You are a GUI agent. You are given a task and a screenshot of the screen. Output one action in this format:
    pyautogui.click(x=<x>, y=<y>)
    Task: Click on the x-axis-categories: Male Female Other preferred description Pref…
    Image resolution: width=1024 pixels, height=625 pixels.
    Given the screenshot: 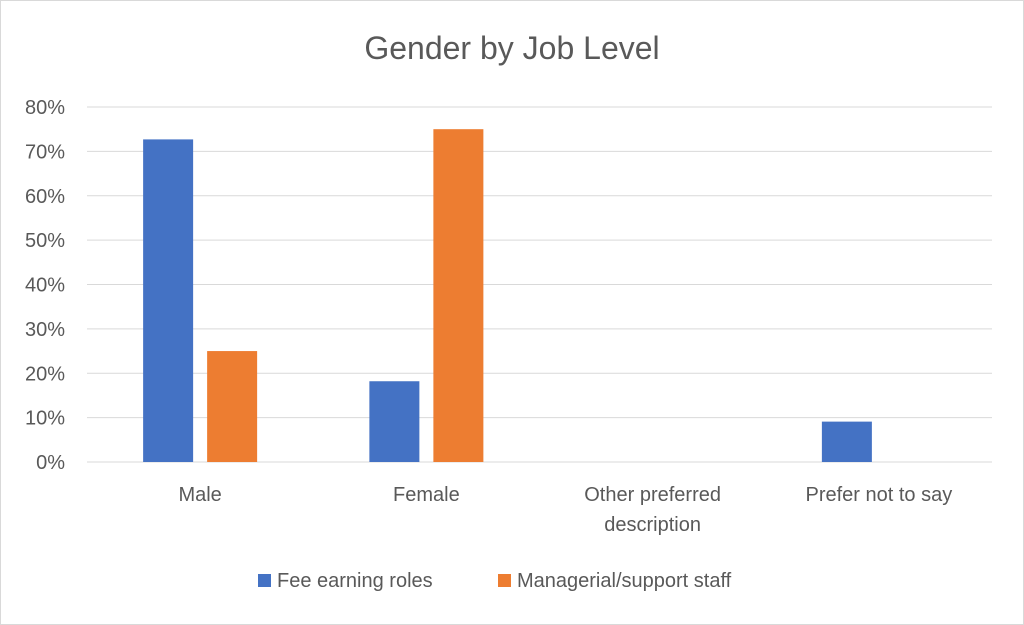 What is the action you would take?
    pyautogui.click(x=565, y=510)
    